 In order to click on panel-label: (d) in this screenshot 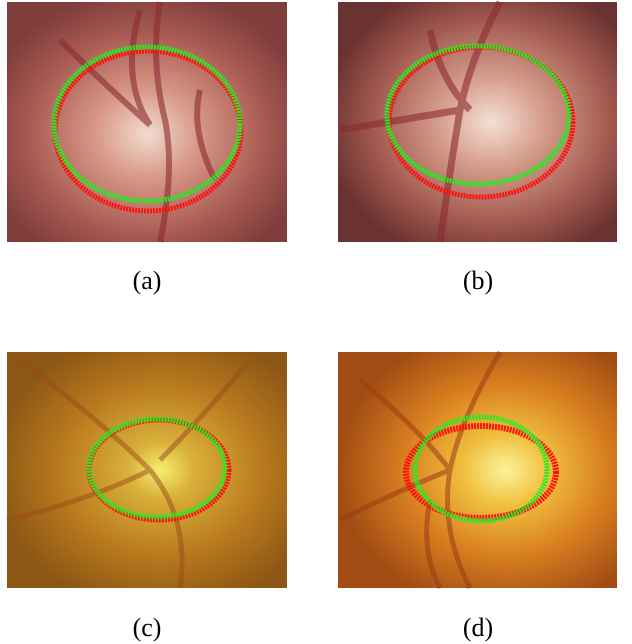, I will do `click(478, 627)`.